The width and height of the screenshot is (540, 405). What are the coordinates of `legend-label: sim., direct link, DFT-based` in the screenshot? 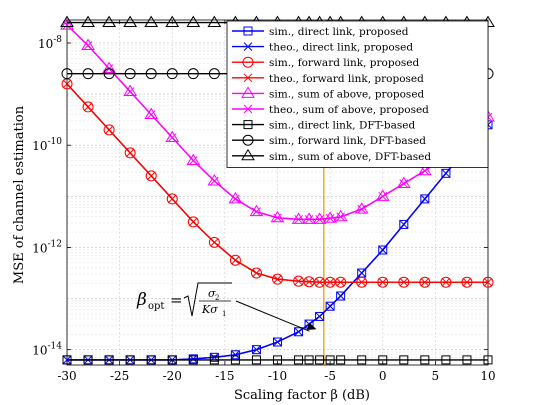 It's located at (342, 126).